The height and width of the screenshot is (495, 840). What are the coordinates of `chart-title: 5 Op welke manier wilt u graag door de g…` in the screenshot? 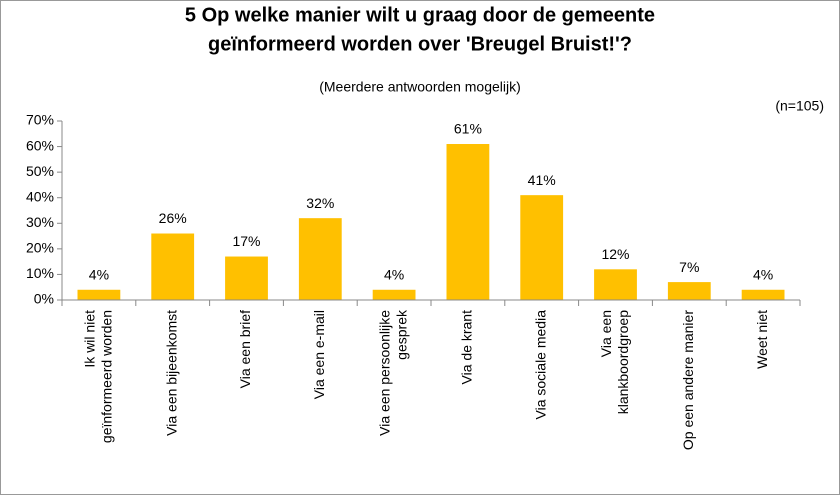 It's located at (420, 30).